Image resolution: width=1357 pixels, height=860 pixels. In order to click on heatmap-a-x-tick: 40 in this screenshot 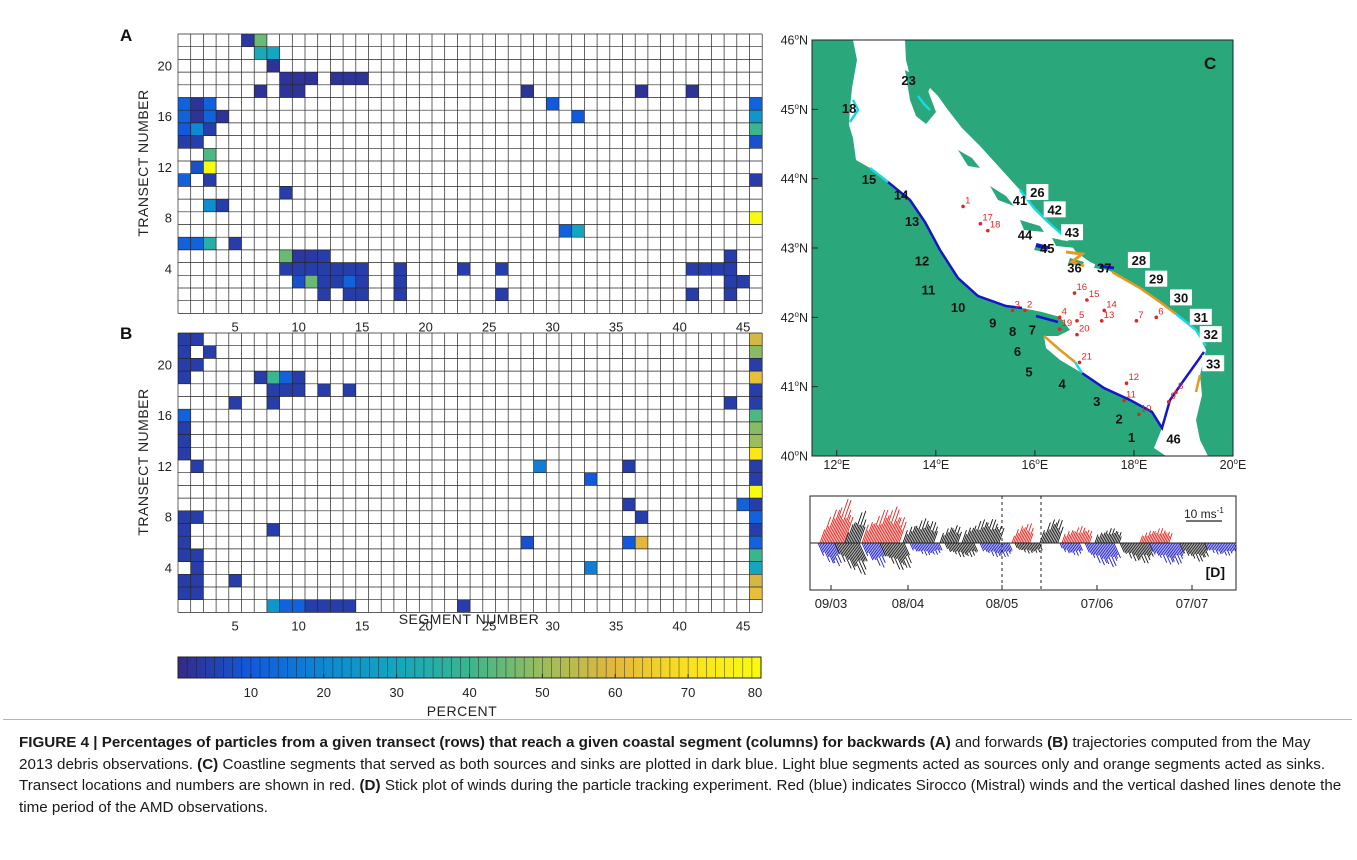, I will do `click(679, 326)`.